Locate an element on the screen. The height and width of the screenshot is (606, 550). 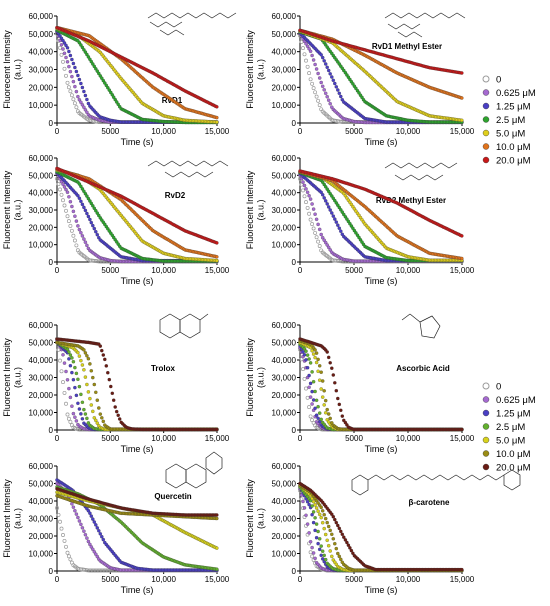
x-tick-label: 10,000 is located at coordinates (408, 438).